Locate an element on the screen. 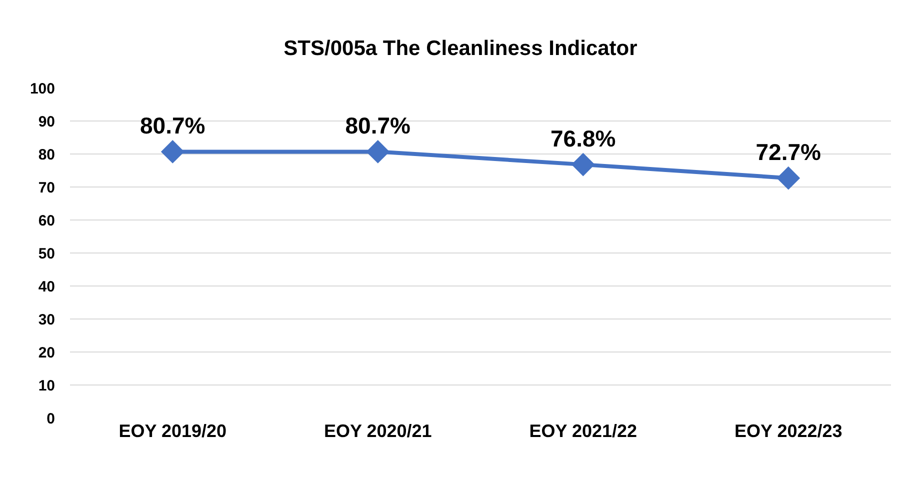 Image resolution: width=921 pixels, height=478 pixels. y-tick-label: 0 is located at coordinates (50, 419).